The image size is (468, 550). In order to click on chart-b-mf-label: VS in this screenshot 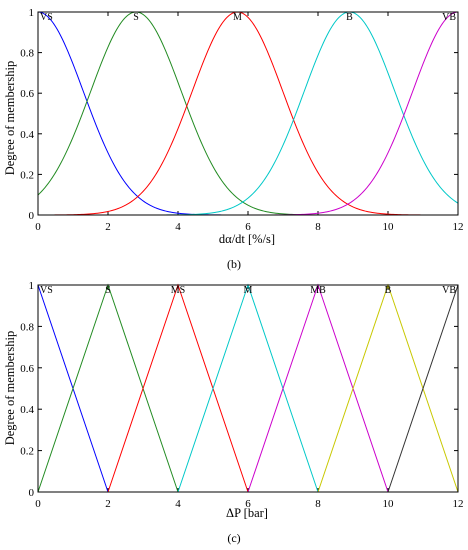, I will do `click(46, 17)`.